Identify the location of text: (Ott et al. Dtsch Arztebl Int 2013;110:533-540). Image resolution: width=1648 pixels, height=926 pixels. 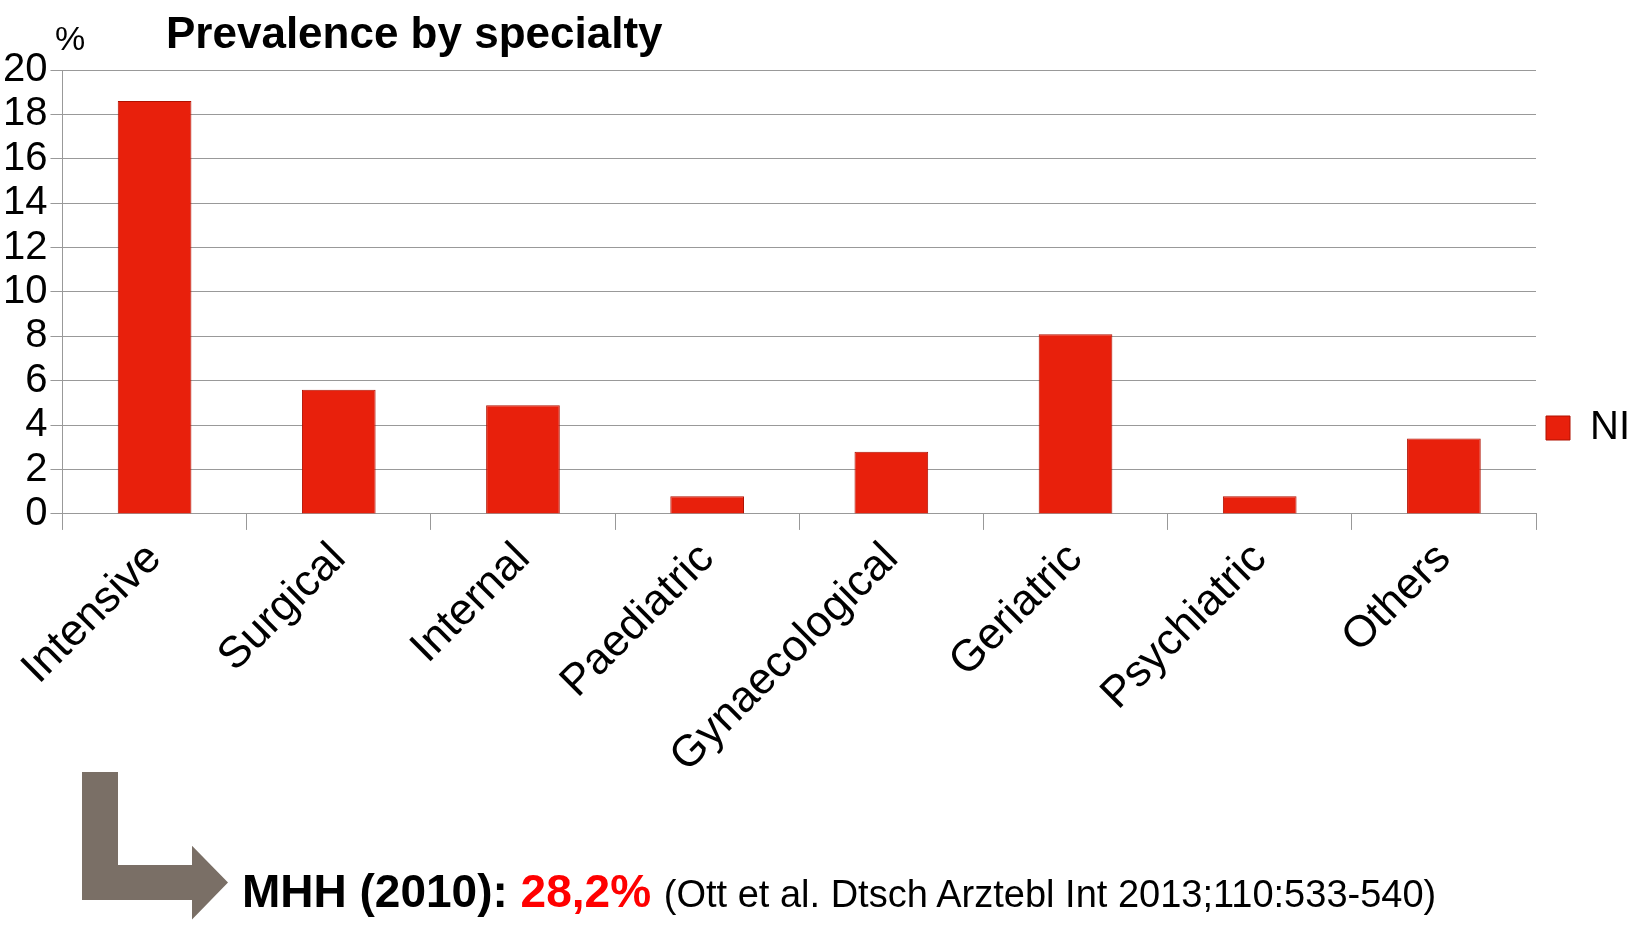
(1050, 894).